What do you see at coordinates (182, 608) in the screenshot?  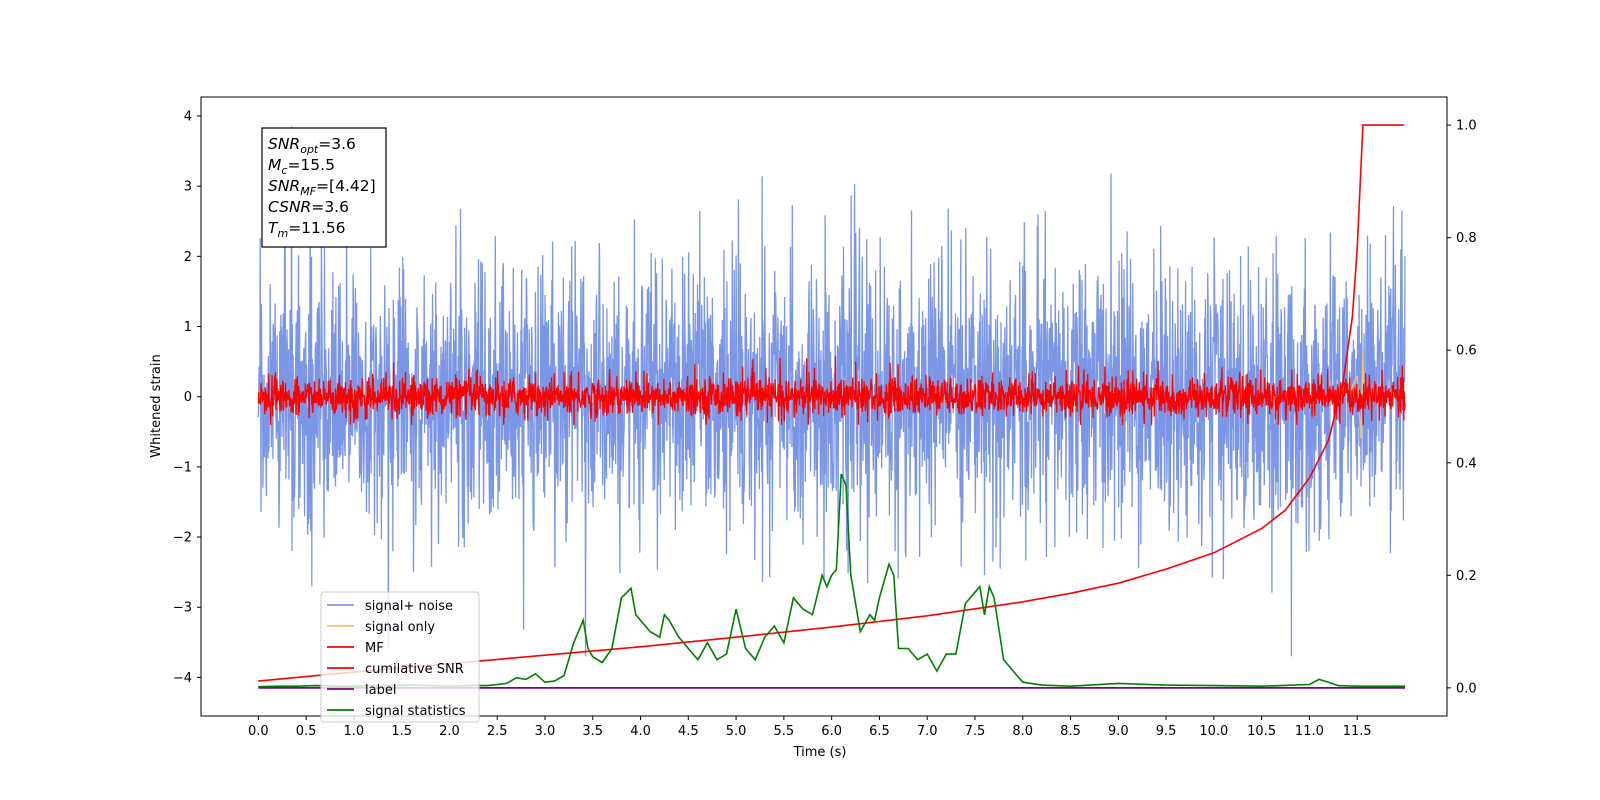 I see `y-tick-label: −3` at bounding box center [182, 608].